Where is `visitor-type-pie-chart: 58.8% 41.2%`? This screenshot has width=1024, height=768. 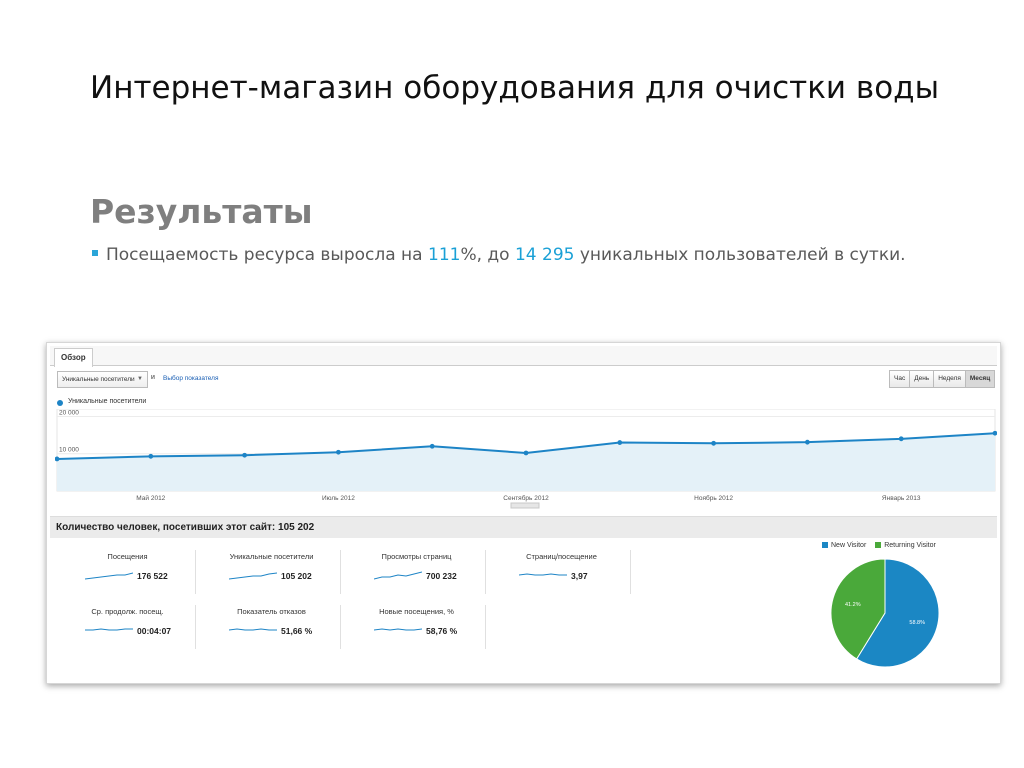 visitor-type-pie-chart: 58.8% 41.2% is located at coordinates (885, 613).